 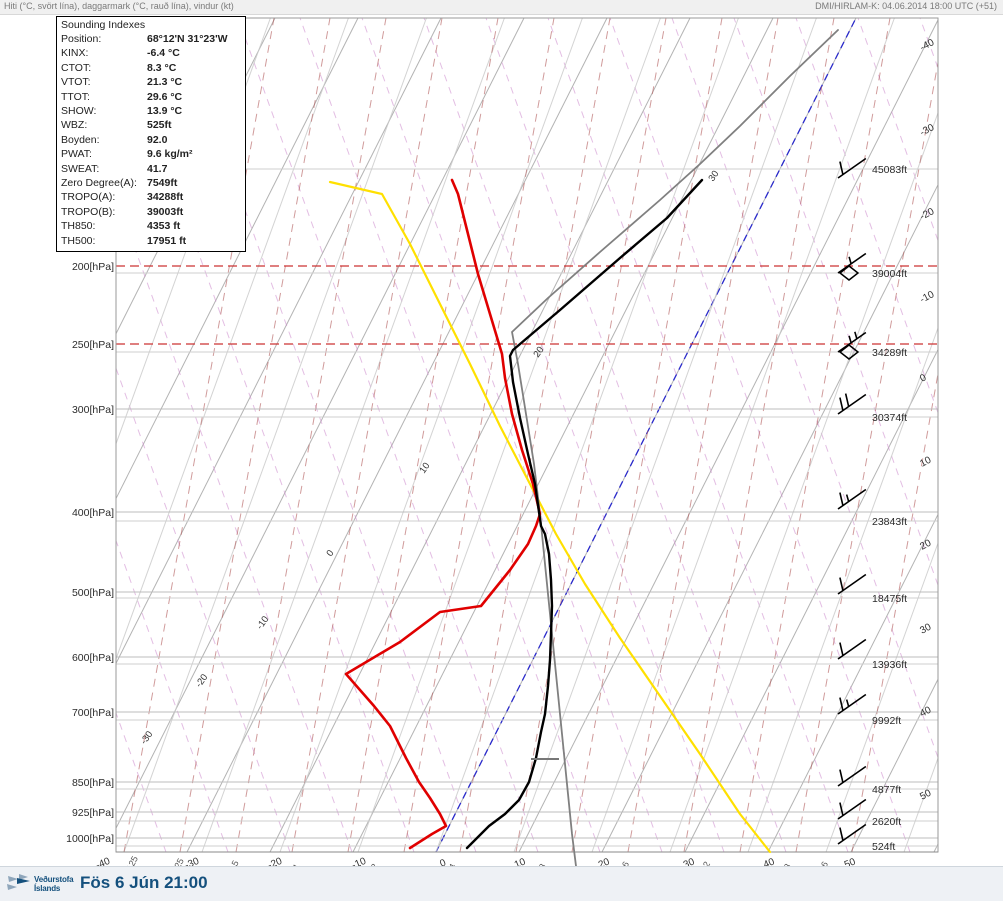 What do you see at coordinates (165, 211) in the screenshot?
I see `index-value: 39003ft` at bounding box center [165, 211].